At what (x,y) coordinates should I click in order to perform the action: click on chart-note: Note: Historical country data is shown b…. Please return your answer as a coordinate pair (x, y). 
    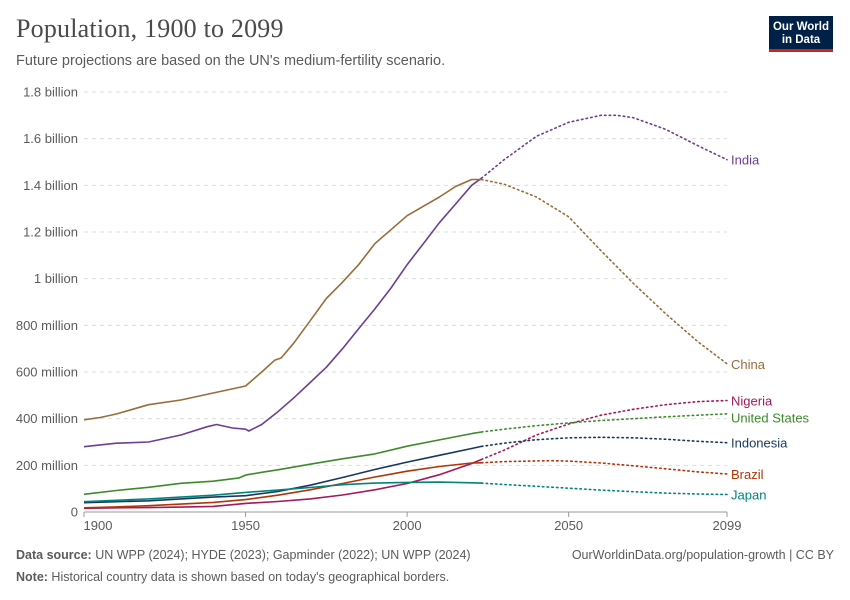
    Looking at the image, I should click on (232, 577).